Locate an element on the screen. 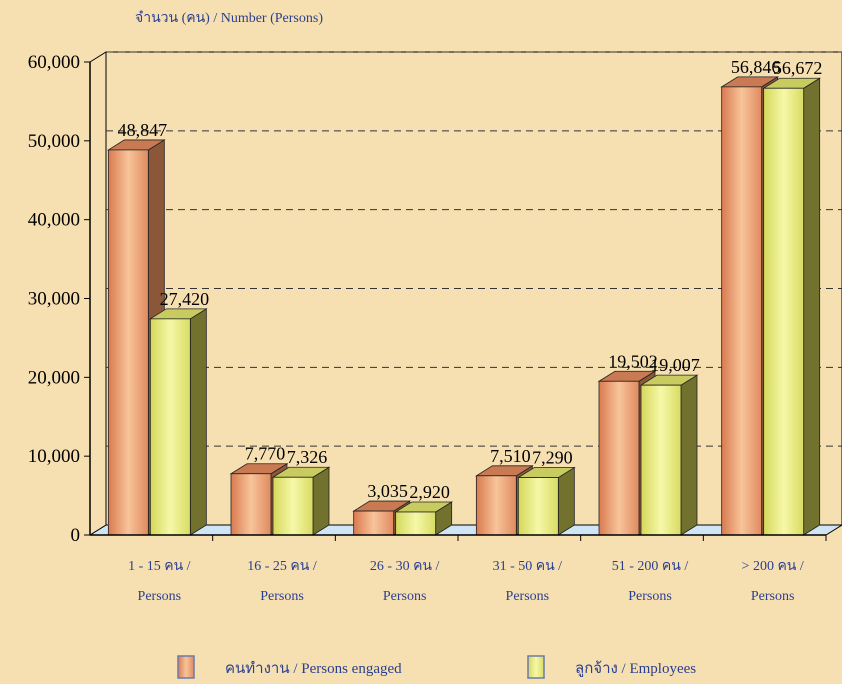 The height and width of the screenshot is (684, 842). x-tick-label: > 200 คน / is located at coordinates (773, 566).